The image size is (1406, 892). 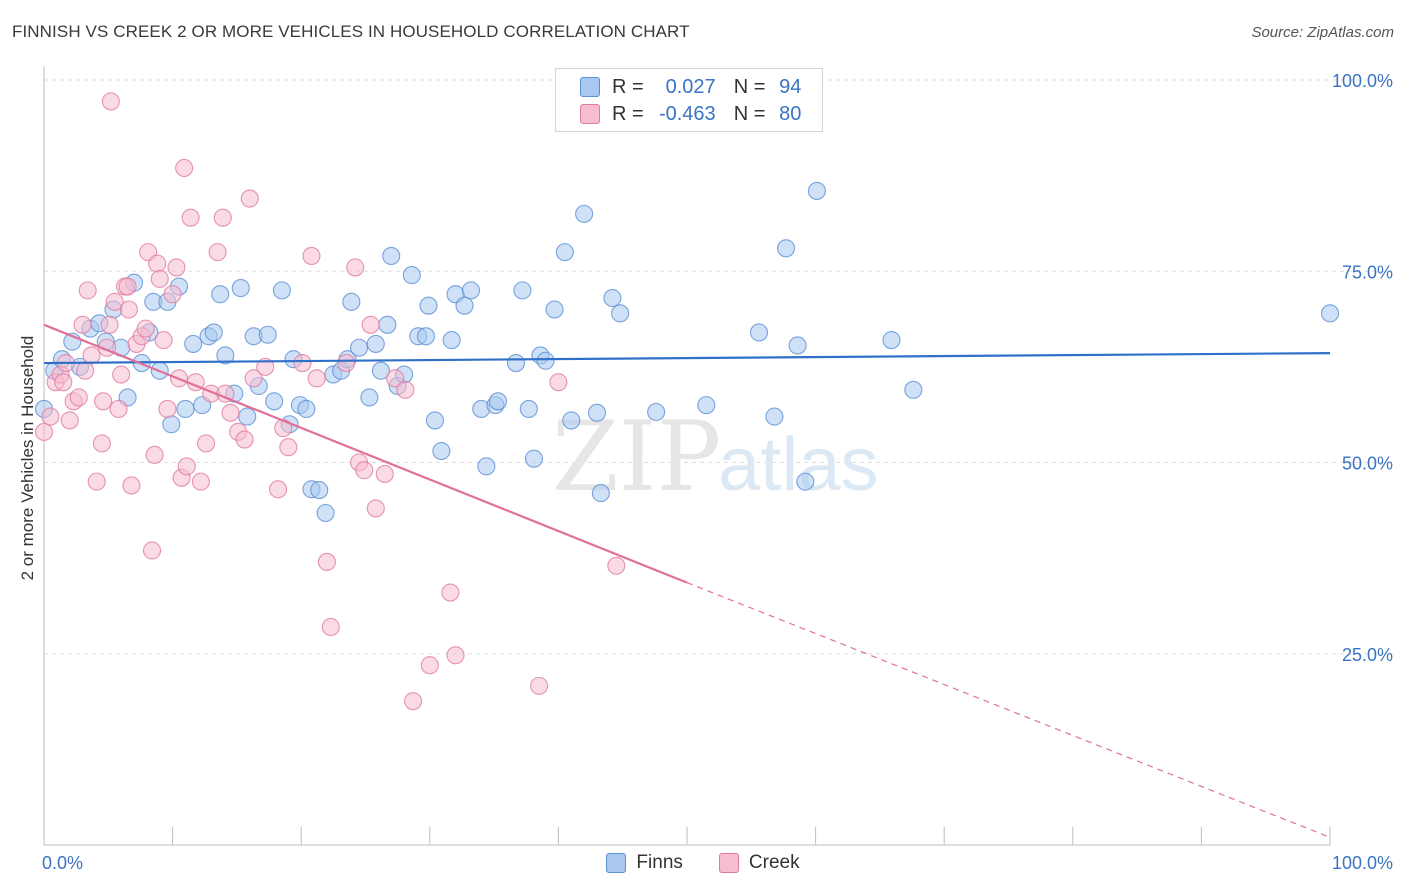 I want to click on y-tick-label: 75.0%, so click(x=1367, y=272).